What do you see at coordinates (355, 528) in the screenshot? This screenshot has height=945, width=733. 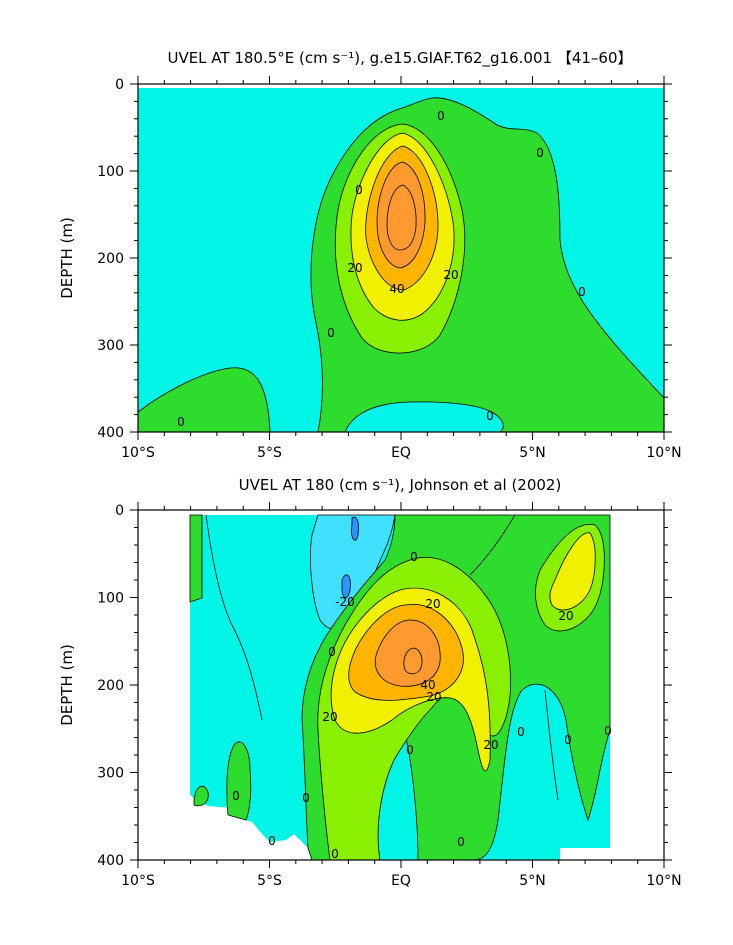 I see `bottom-fill-level-minus30` at bounding box center [355, 528].